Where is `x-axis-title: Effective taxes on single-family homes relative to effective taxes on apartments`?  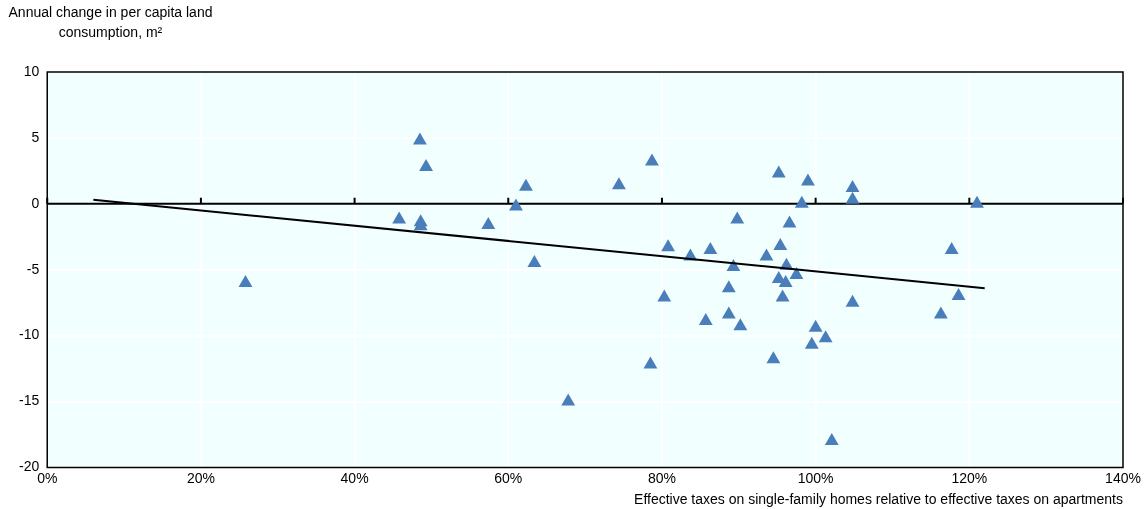
x-axis-title: Effective taxes on single-family homes relative to effective taxes on apartments is located at coordinates (878, 499).